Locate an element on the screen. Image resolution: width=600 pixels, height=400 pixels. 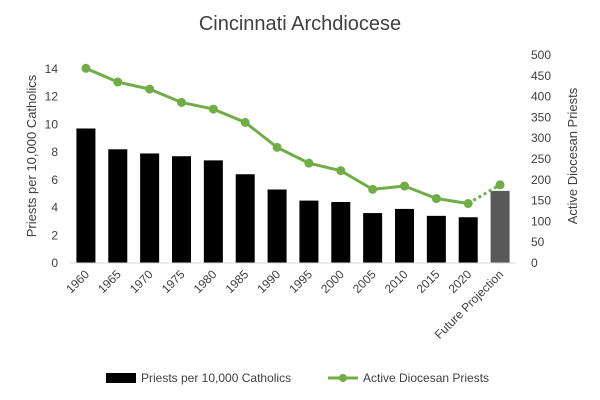
right-tick-label: 250 is located at coordinates (541, 159).